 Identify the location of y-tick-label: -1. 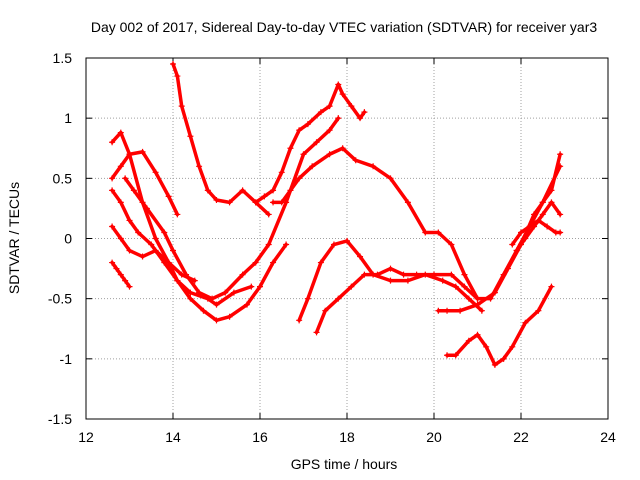
(66, 359).